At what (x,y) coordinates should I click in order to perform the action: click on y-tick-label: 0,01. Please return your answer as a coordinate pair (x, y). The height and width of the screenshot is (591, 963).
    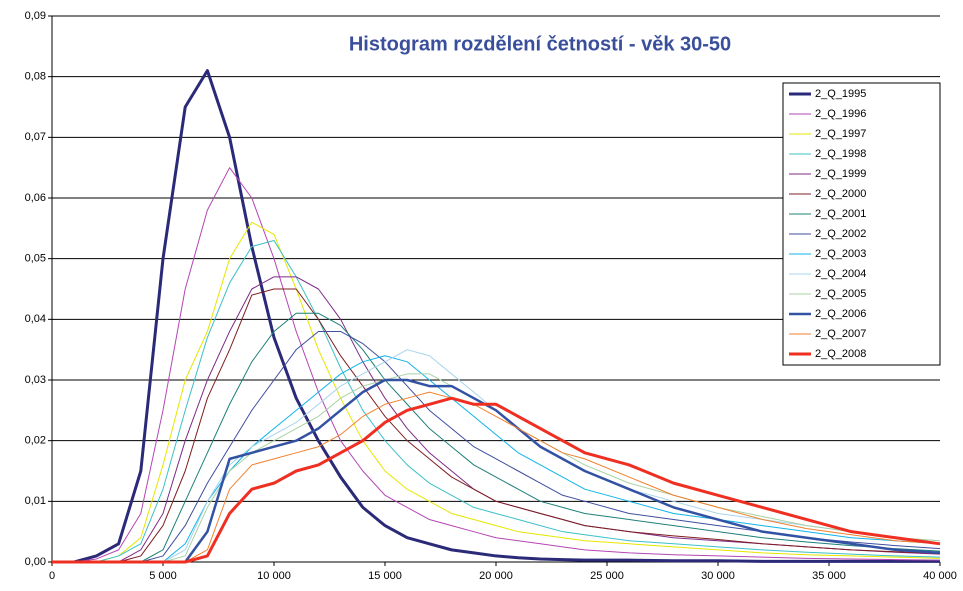
    Looking at the image, I should click on (35, 501).